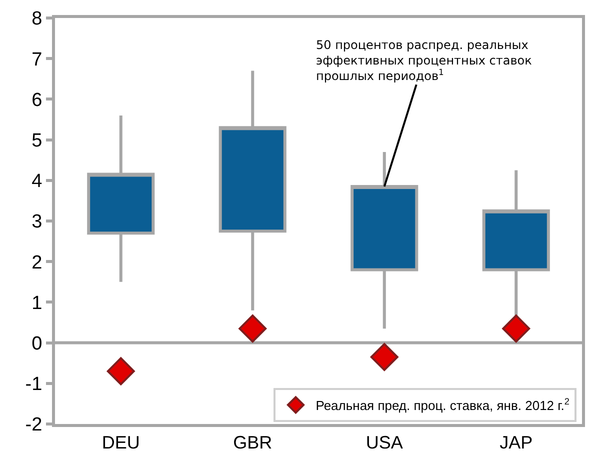 The image size is (594, 464). I want to click on y-tick-label: 2, so click(37, 263).